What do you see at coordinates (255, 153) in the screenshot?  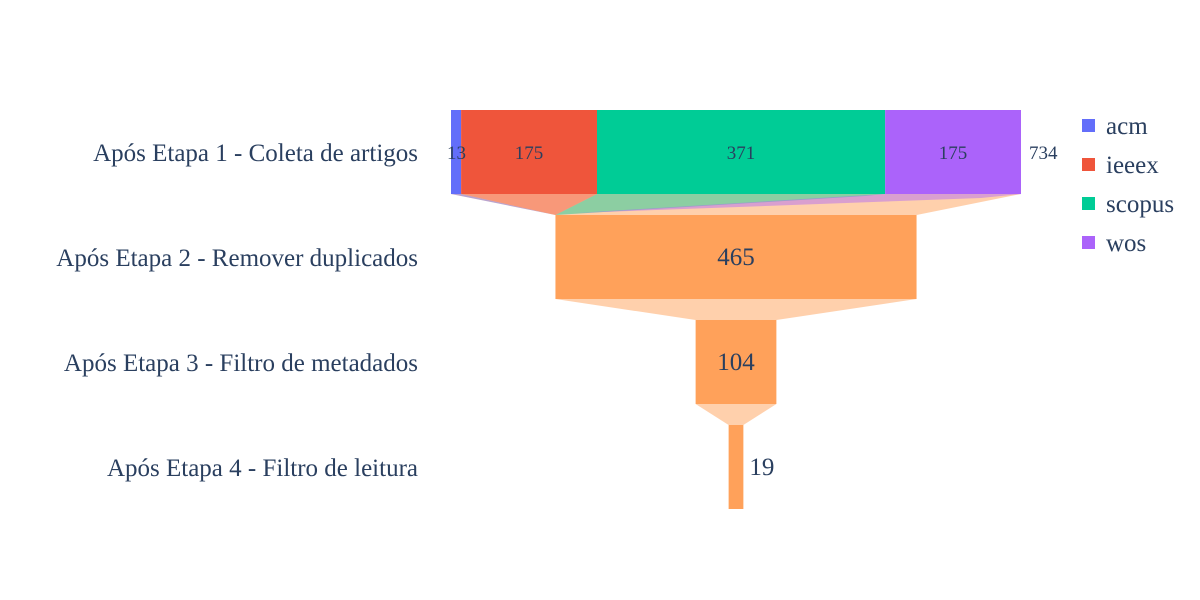 I see `stage-label-1: Após Etapa 1 - Coleta de artigos` at bounding box center [255, 153].